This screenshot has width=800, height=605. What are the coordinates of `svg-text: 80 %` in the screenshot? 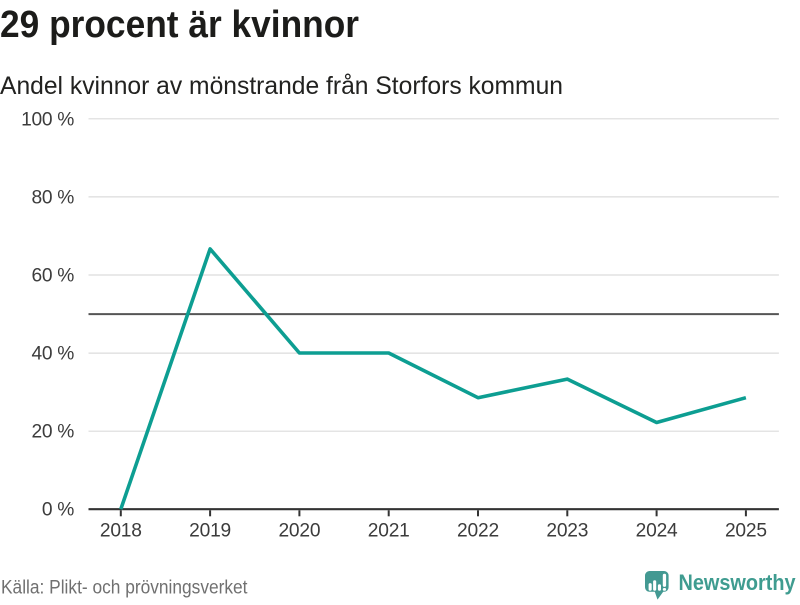 It's located at (52, 197).